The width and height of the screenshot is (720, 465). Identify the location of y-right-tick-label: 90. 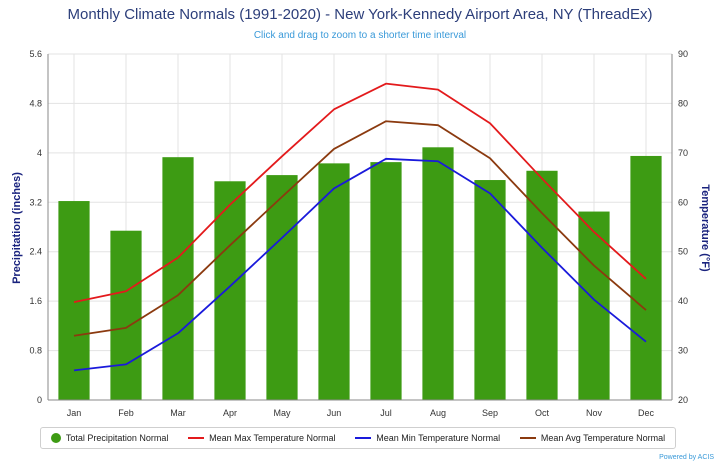
(683, 54).